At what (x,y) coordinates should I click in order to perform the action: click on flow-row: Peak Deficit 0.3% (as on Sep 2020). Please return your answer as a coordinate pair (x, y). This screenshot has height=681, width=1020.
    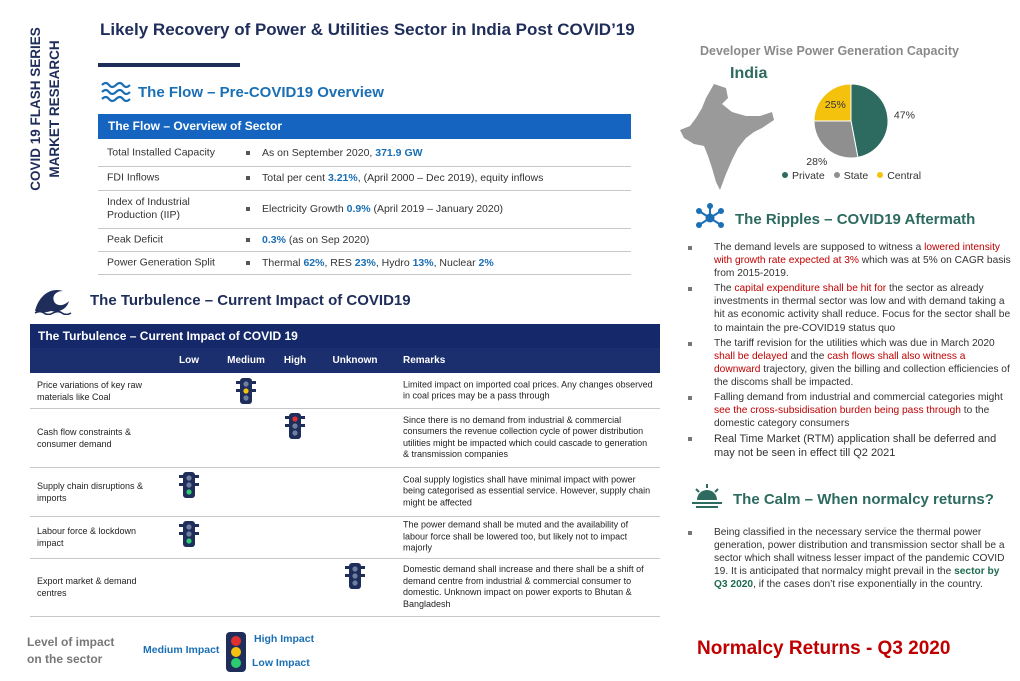
    Looking at the image, I should click on (364, 240).